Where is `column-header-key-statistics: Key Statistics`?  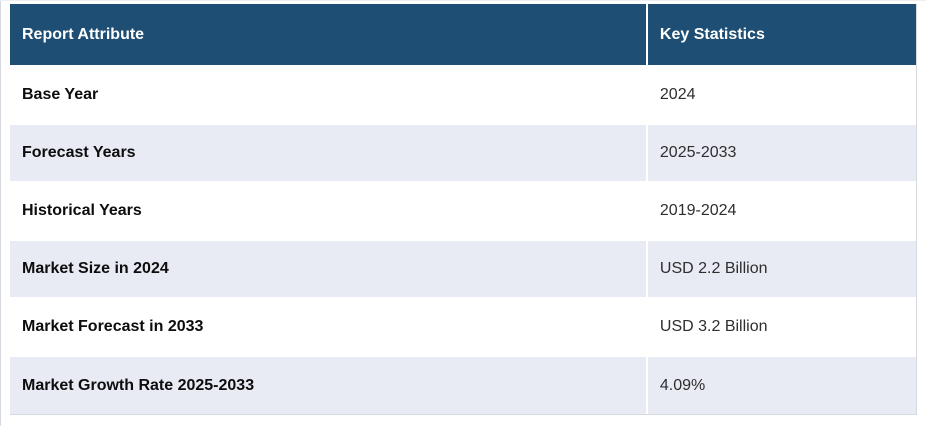 column-header-key-statistics: Key Statistics is located at coordinates (780, 35).